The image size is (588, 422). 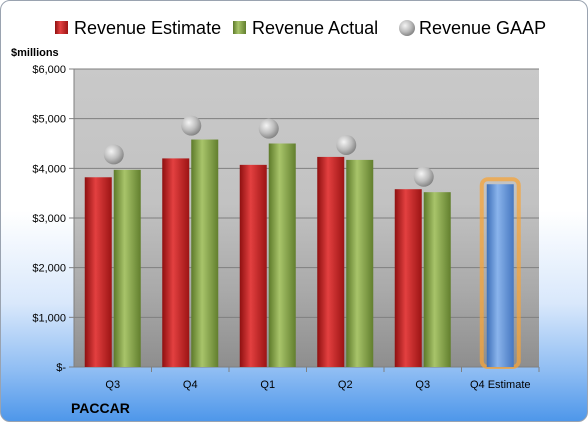 I want to click on y-tick-label: $4,000, so click(x=49, y=169).